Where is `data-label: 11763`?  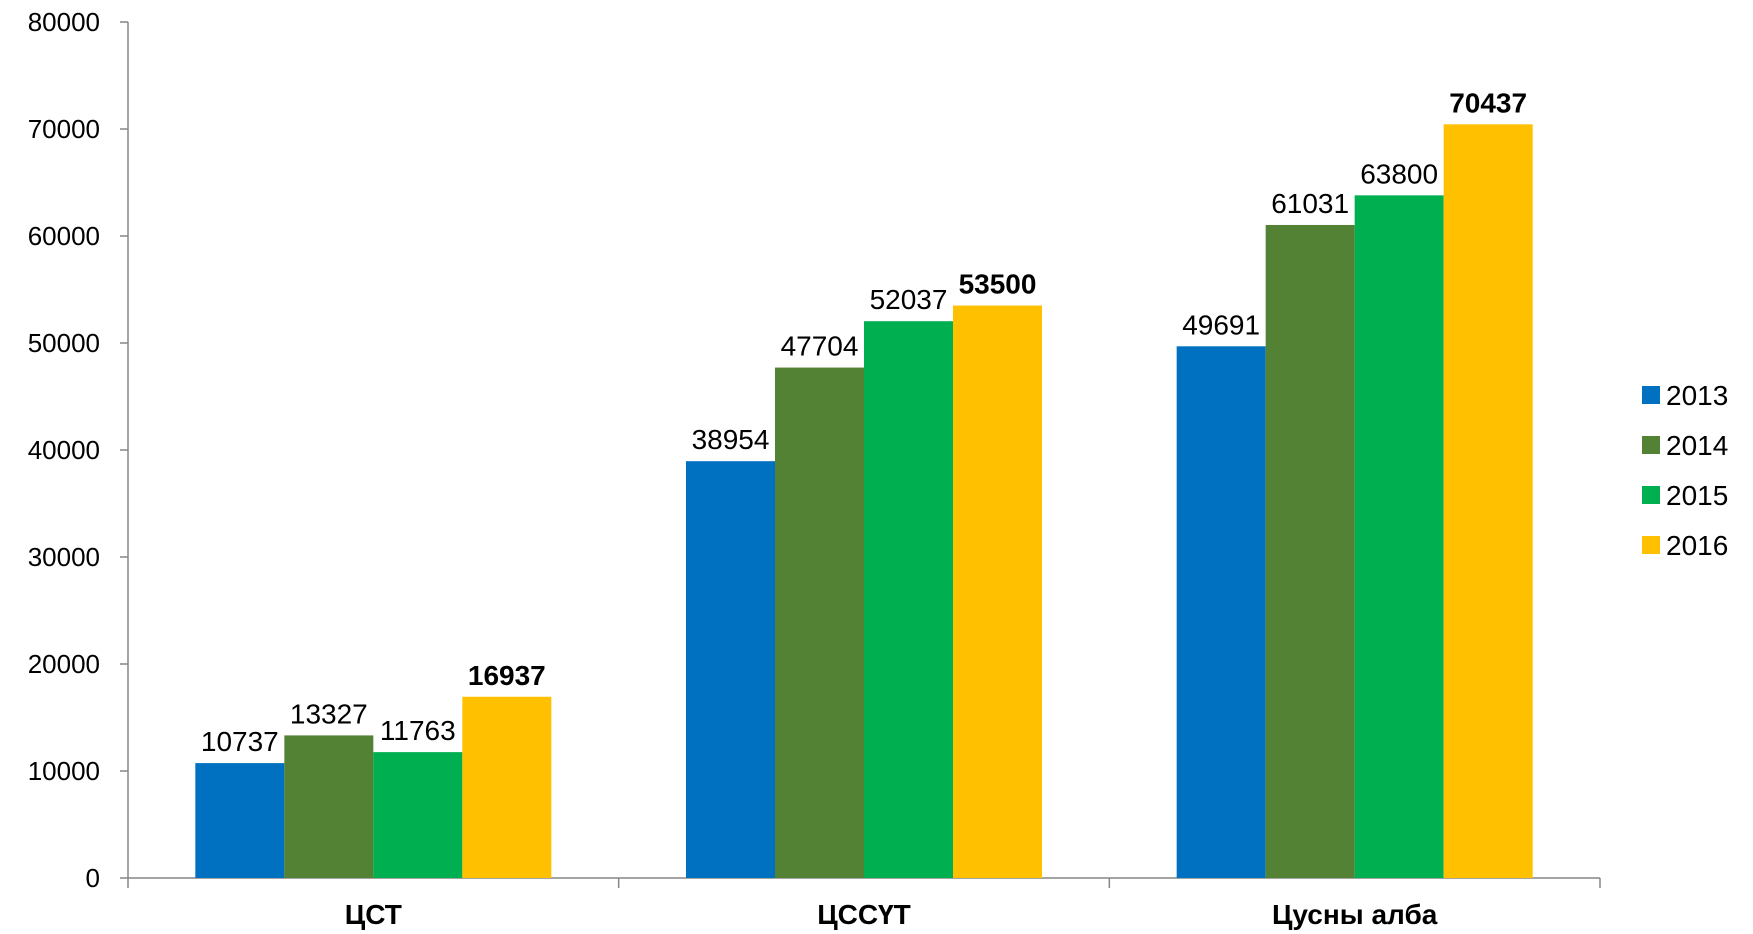
data-label: 11763 is located at coordinates (418, 730).